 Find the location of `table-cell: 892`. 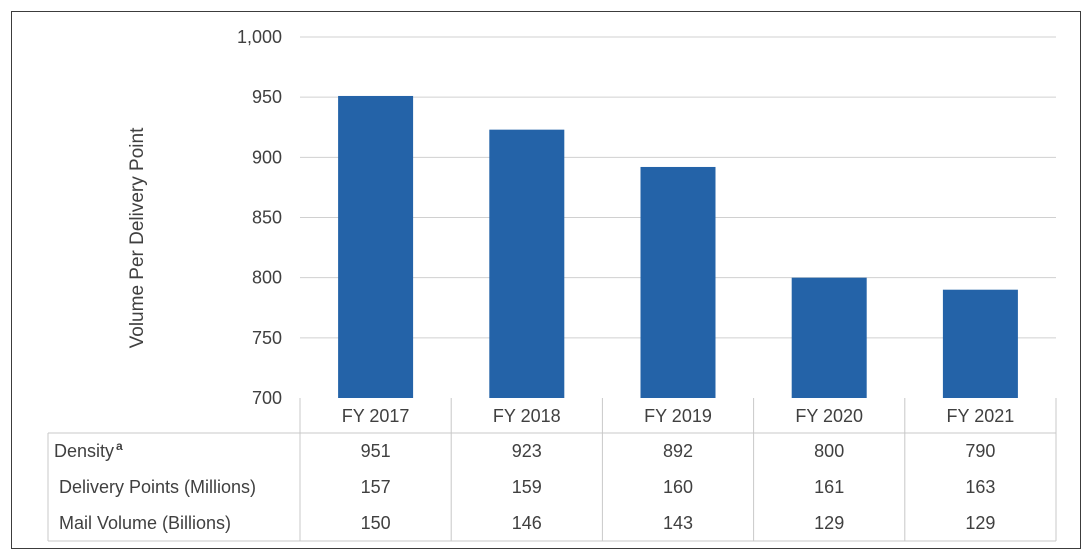

table-cell: 892 is located at coordinates (678, 451).